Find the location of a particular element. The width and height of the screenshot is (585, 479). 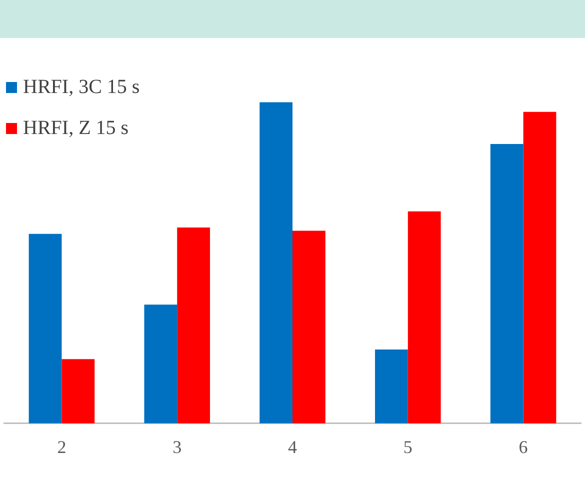

x-tick-label: 6 is located at coordinates (523, 446).